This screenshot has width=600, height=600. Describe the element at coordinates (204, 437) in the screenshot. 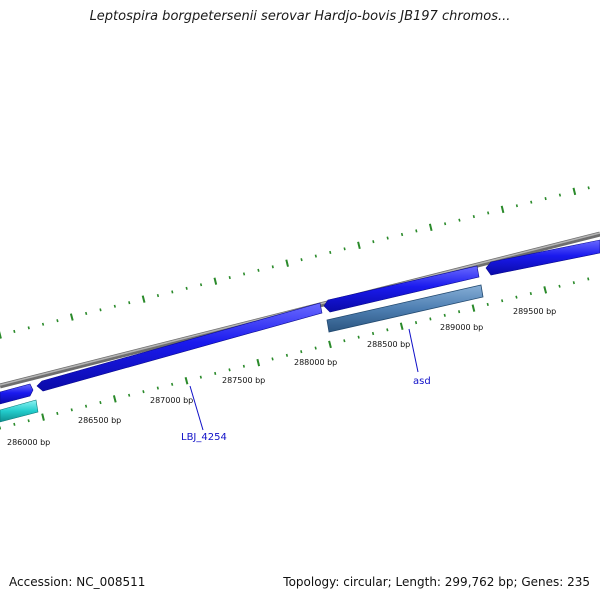

I see `gene-label-lbj-4254: LBJ_4254` at that location.